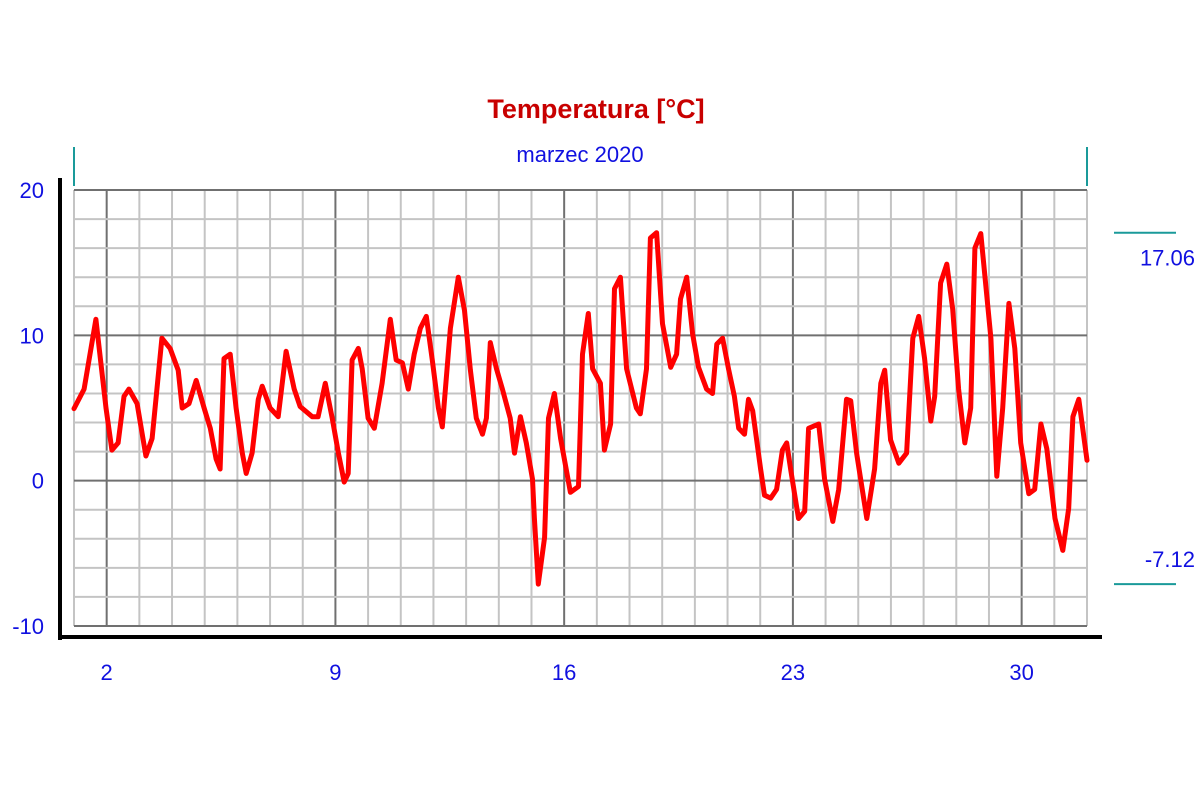  What do you see at coordinates (28, 626) in the screenshot?
I see `y-tick-label: -10` at bounding box center [28, 626].